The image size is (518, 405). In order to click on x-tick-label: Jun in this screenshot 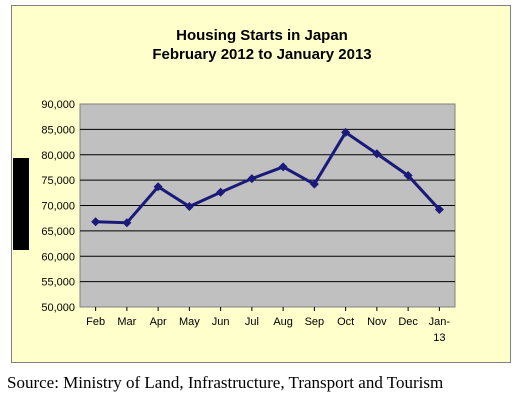, I will do `click(221, 322)`.